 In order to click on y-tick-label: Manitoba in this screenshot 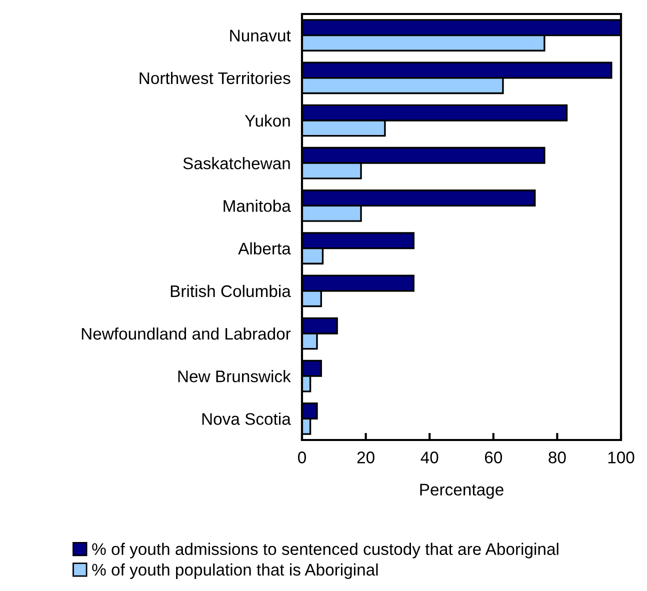, I will do `click(257, 206)`.